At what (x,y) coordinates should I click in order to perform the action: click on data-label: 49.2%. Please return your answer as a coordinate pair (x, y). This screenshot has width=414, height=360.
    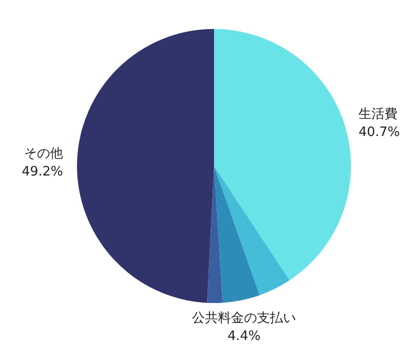
    Looking at the image, I should click on (43, 172).